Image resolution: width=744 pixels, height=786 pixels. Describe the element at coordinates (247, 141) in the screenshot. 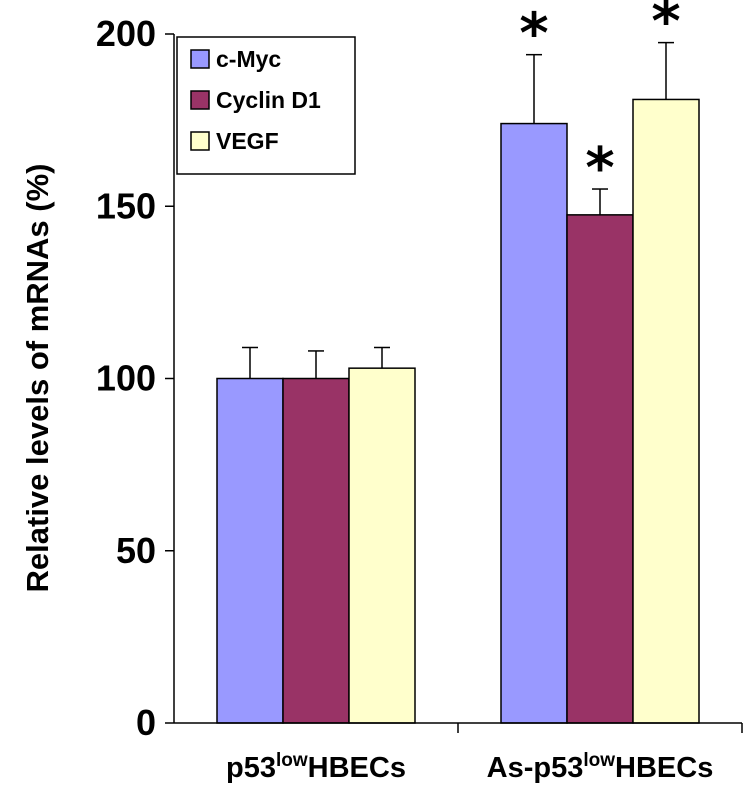

I see `legend-label: VEGF` at that location.